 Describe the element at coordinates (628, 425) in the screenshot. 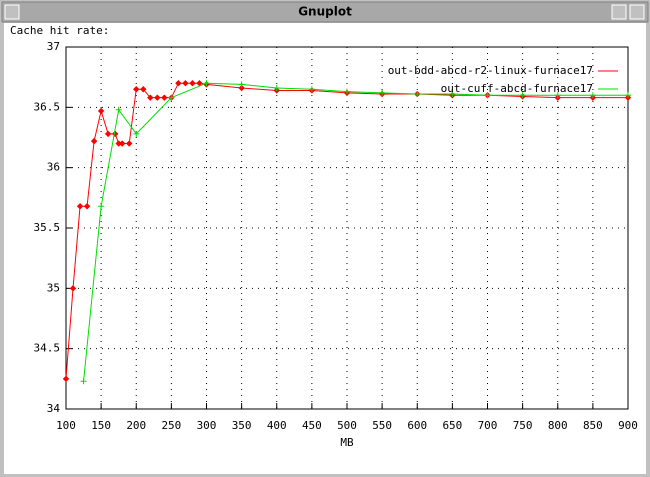

I see `x-tick-label: 900` at that location.